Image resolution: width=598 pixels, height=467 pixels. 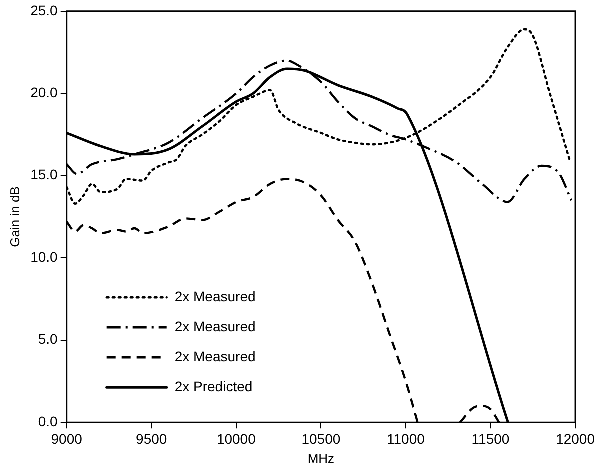 What do you see at coordinates (576, 438) in the screenshot?
I see `x-tick-label: 12000` at bounding box center [576, 438].